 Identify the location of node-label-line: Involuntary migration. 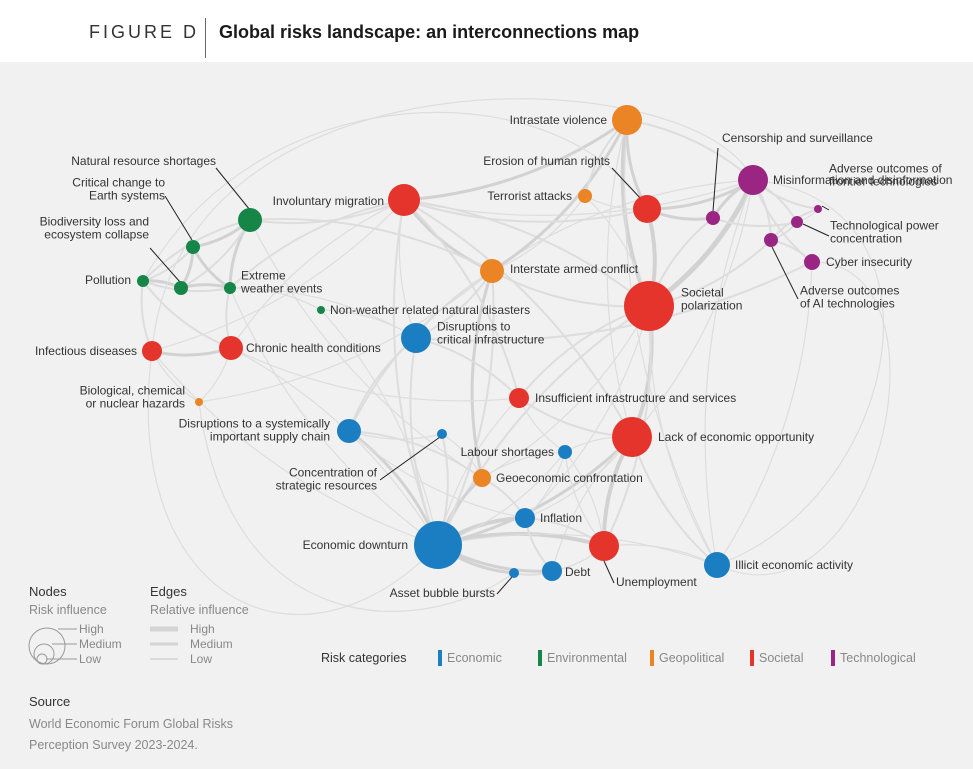
(328, 201).